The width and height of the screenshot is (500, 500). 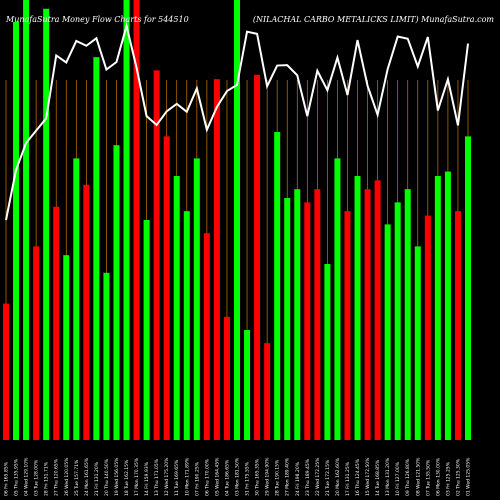 I want to click on x-tick-label-23: 03 Mon 181.50%, so click(x=238, y=476).